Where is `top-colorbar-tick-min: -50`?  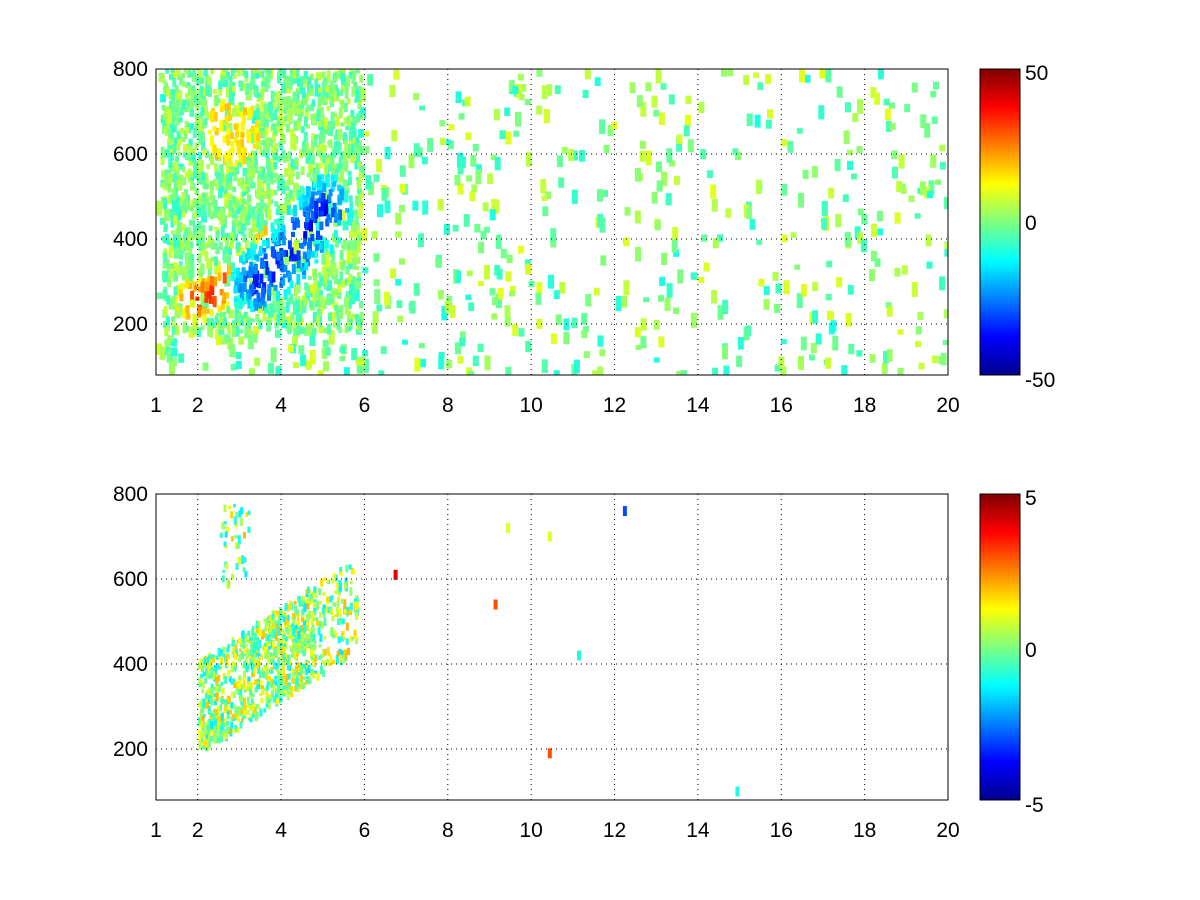
top-colorbar-tick-min: -50 is located at coordinates (1040, 380).